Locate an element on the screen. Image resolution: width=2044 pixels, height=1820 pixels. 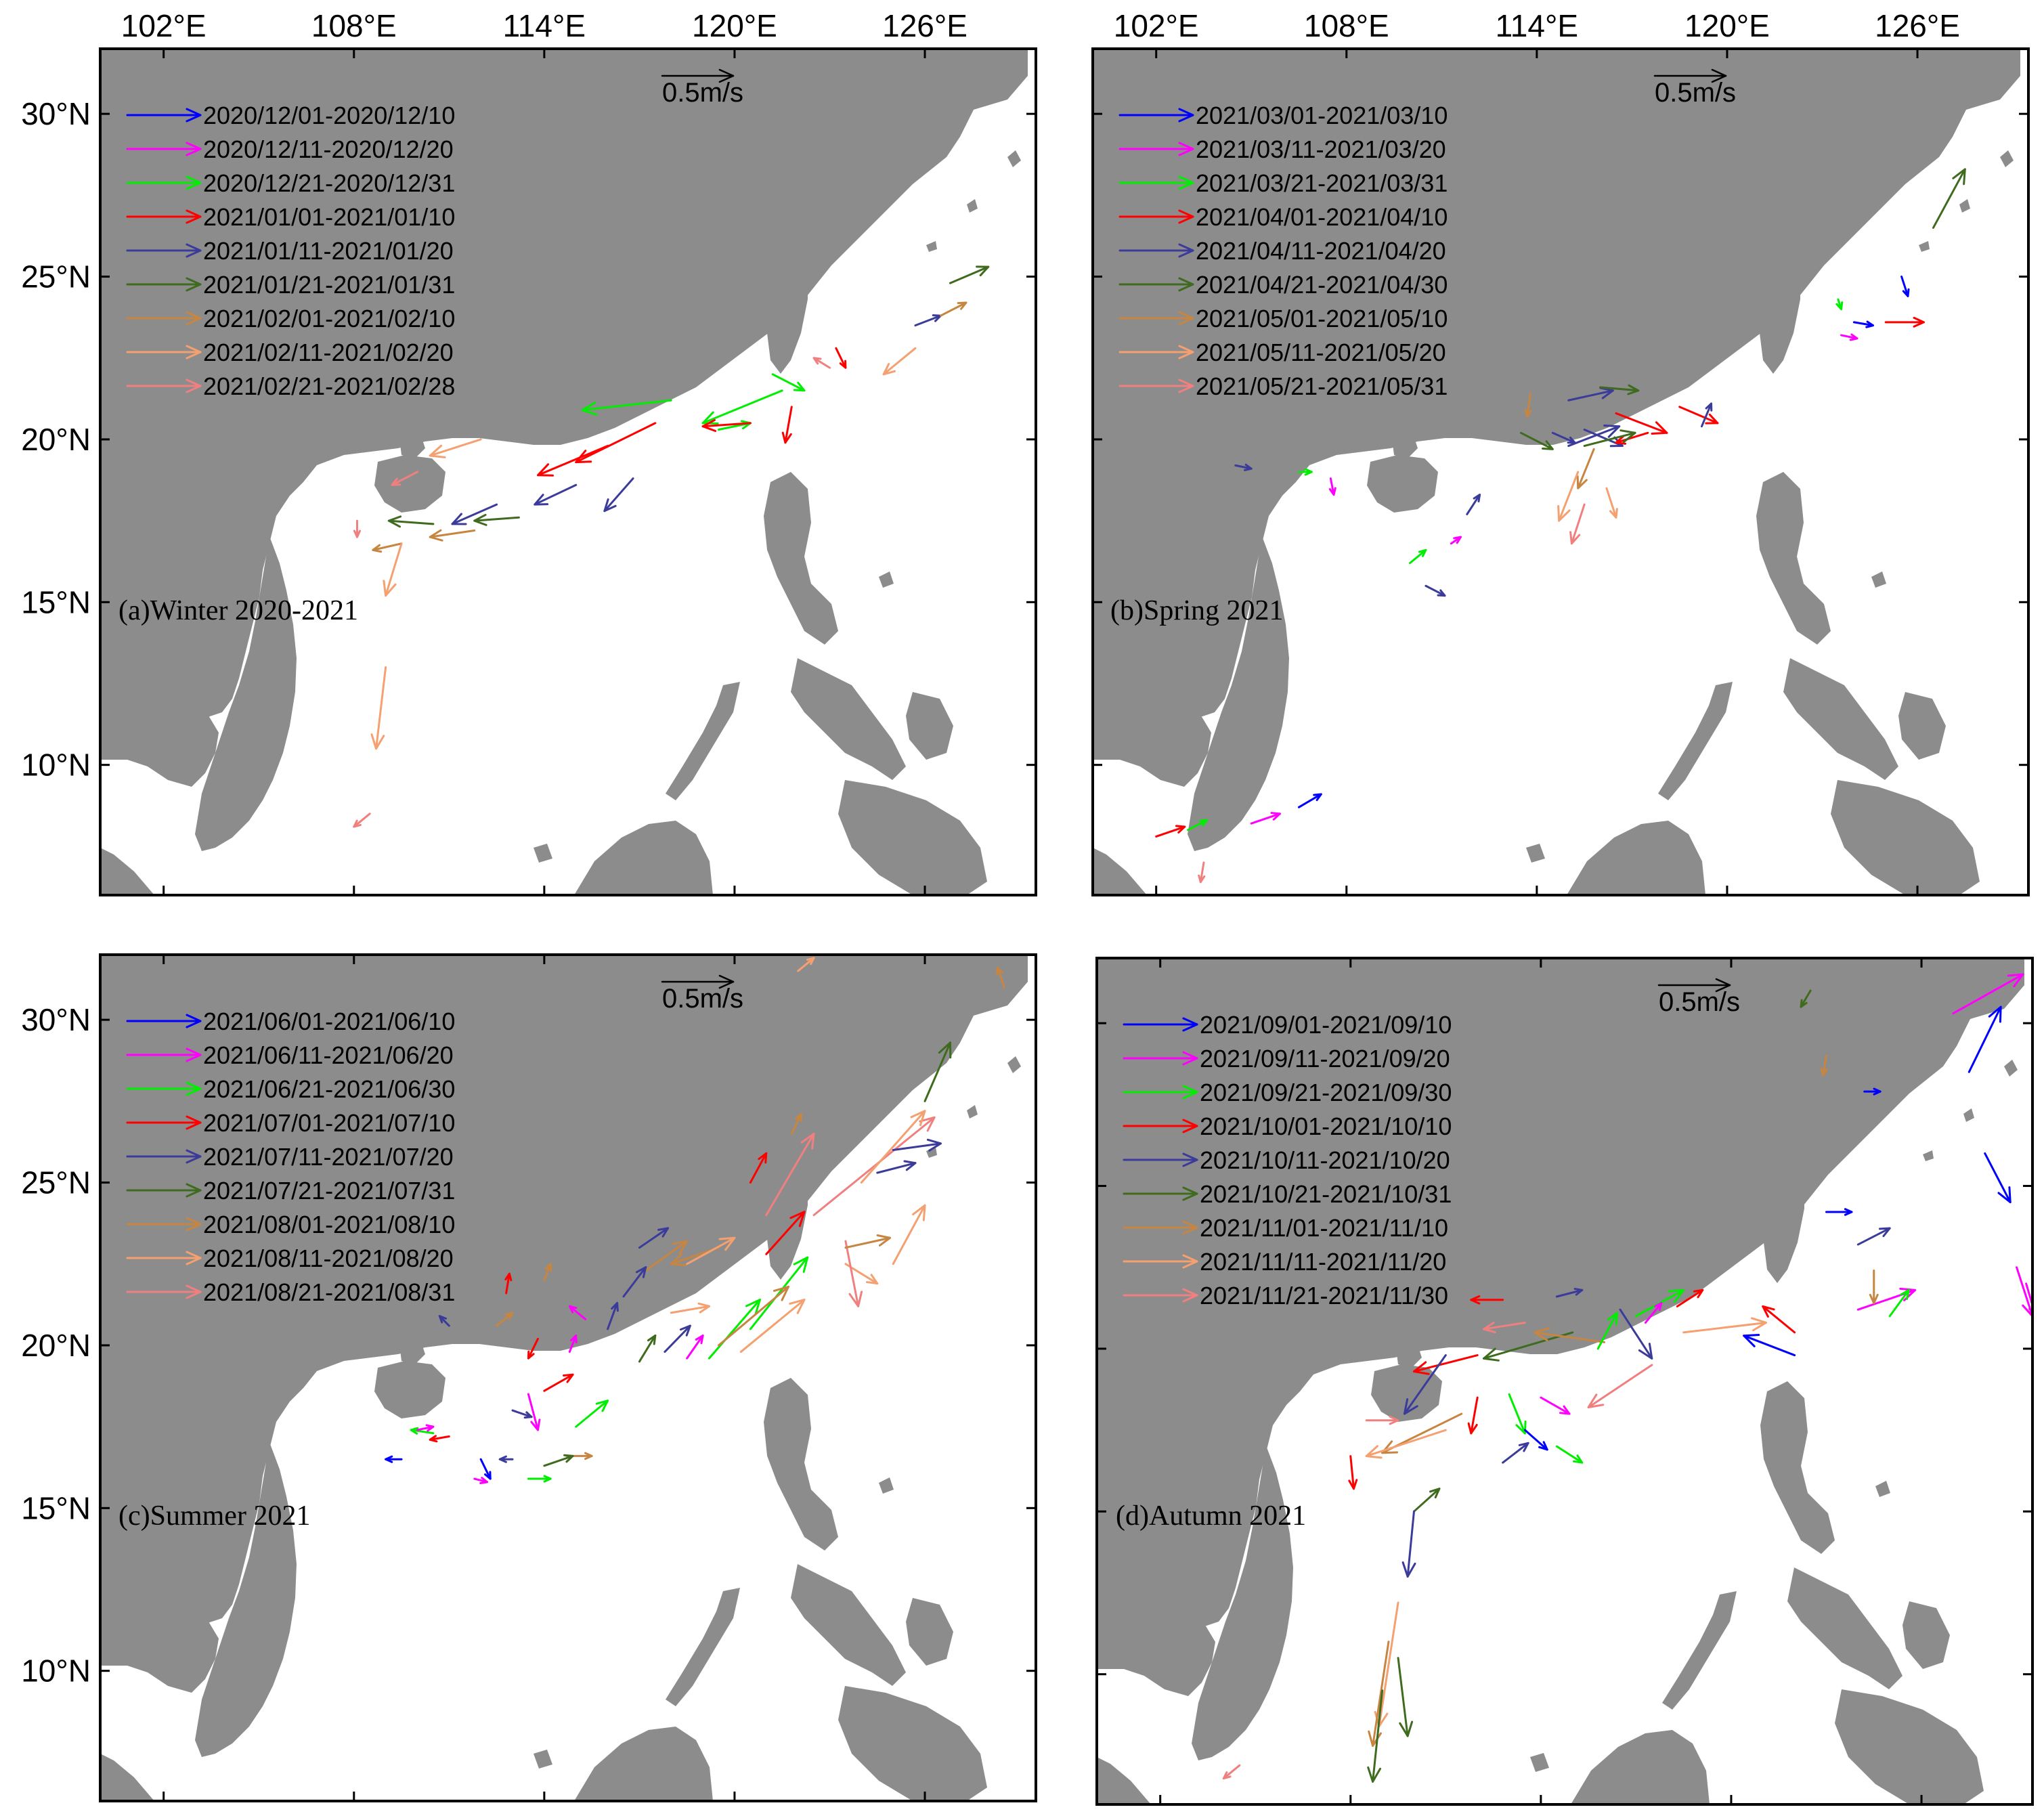
legend-label: 2021/04/01-2021/04/10 is located at coordinates (1322, 217).